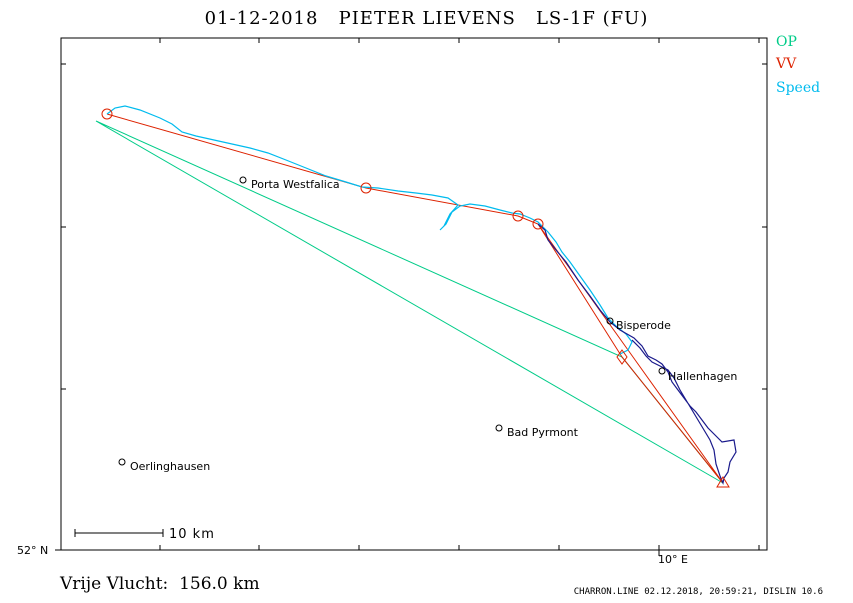 Image resolution: width=853 pixels, height=603 pixels. What do you see at coordinates (723, 482) in the screenshot?
I see `finish-triangle-marker` at bounding box center [723, 482].